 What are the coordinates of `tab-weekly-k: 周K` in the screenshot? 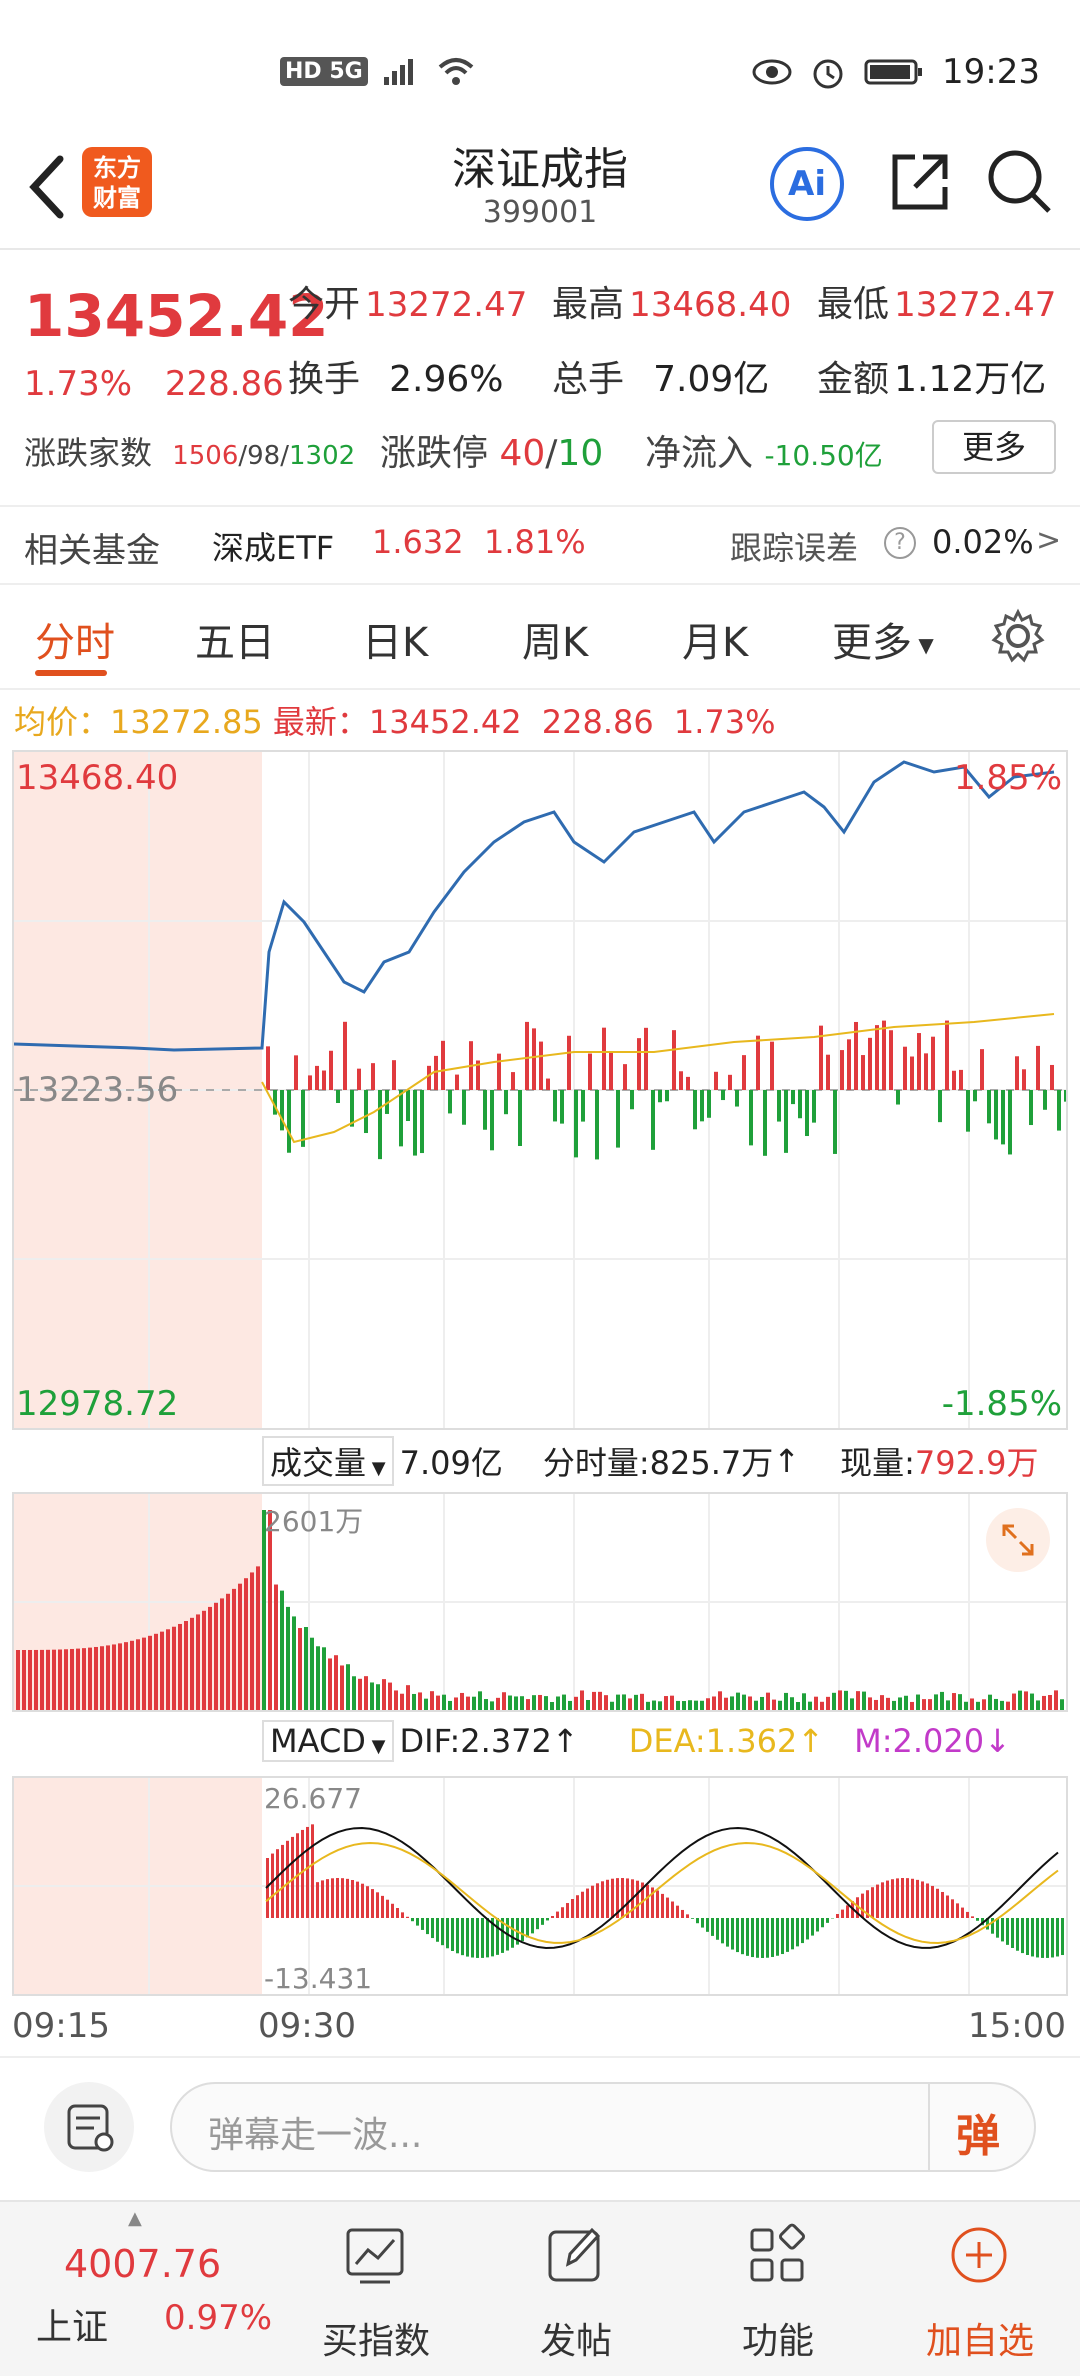 It's located at (555, 643).